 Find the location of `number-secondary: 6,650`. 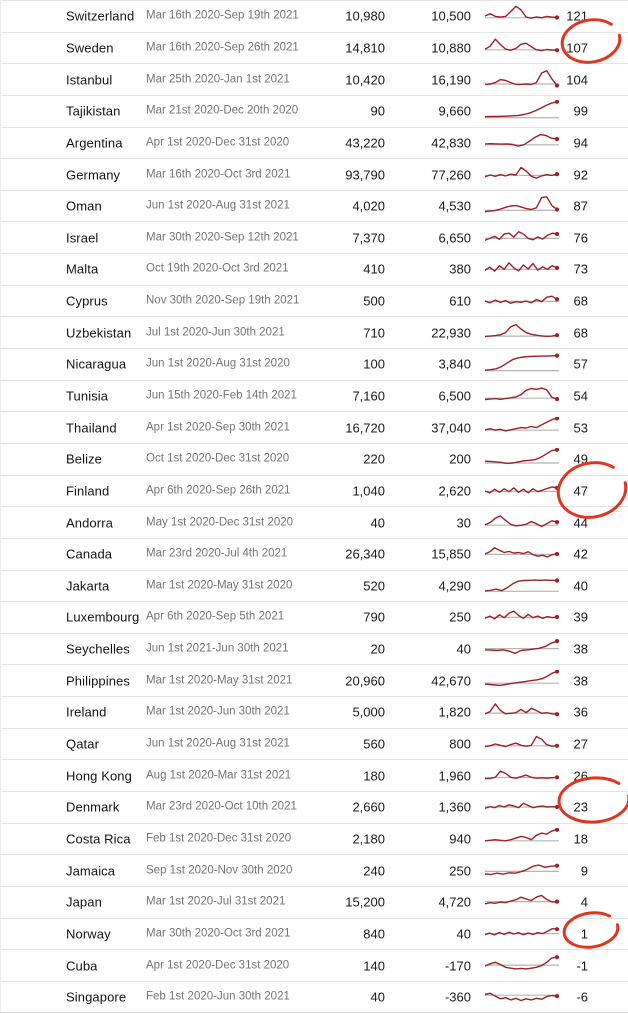

number-secondary: 6,650 is located at coordinates (454, 238).